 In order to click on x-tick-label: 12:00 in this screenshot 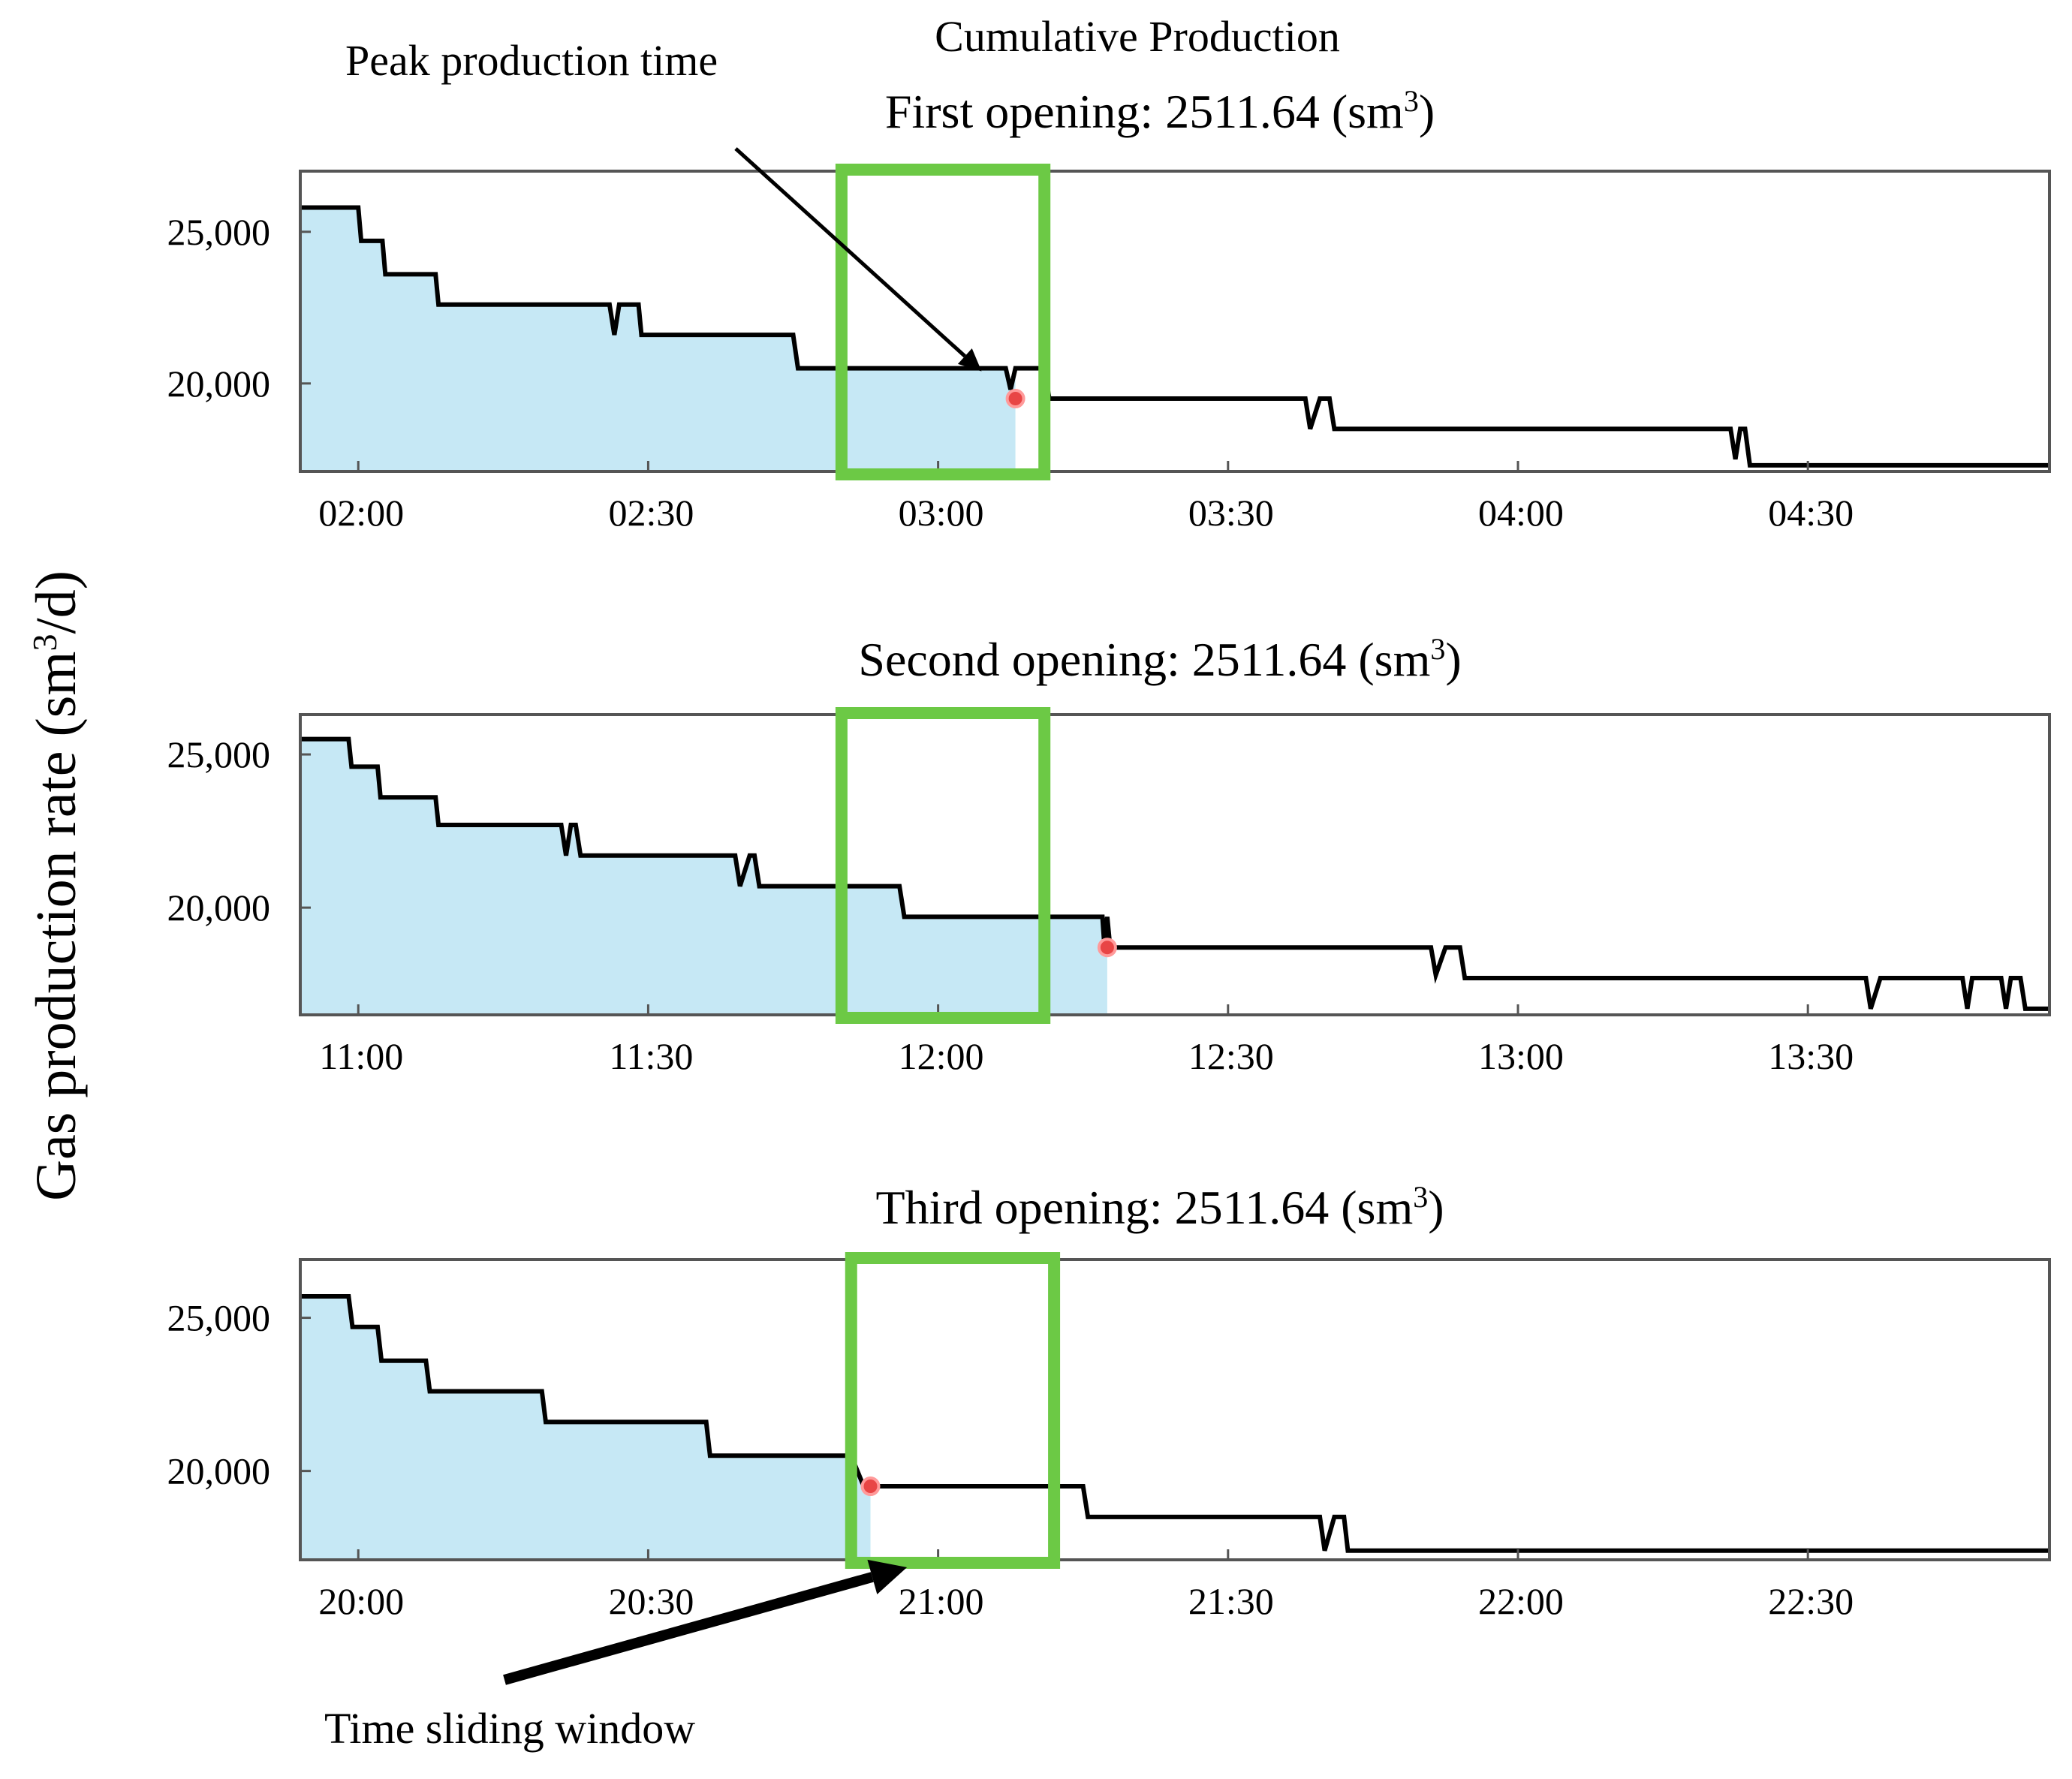, I will do `click(941, 1056)`.